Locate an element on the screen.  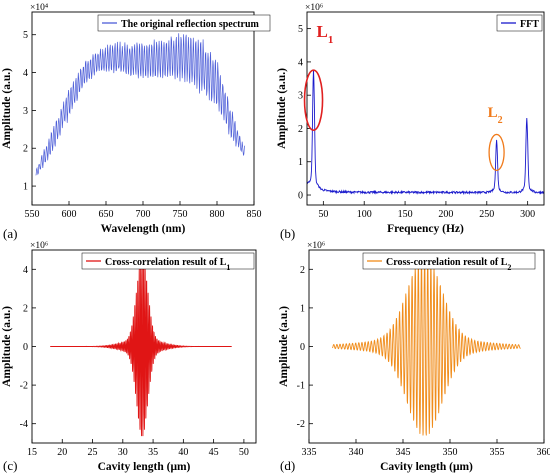
x-tick-label: 650 is located at coordinates (106, 214).